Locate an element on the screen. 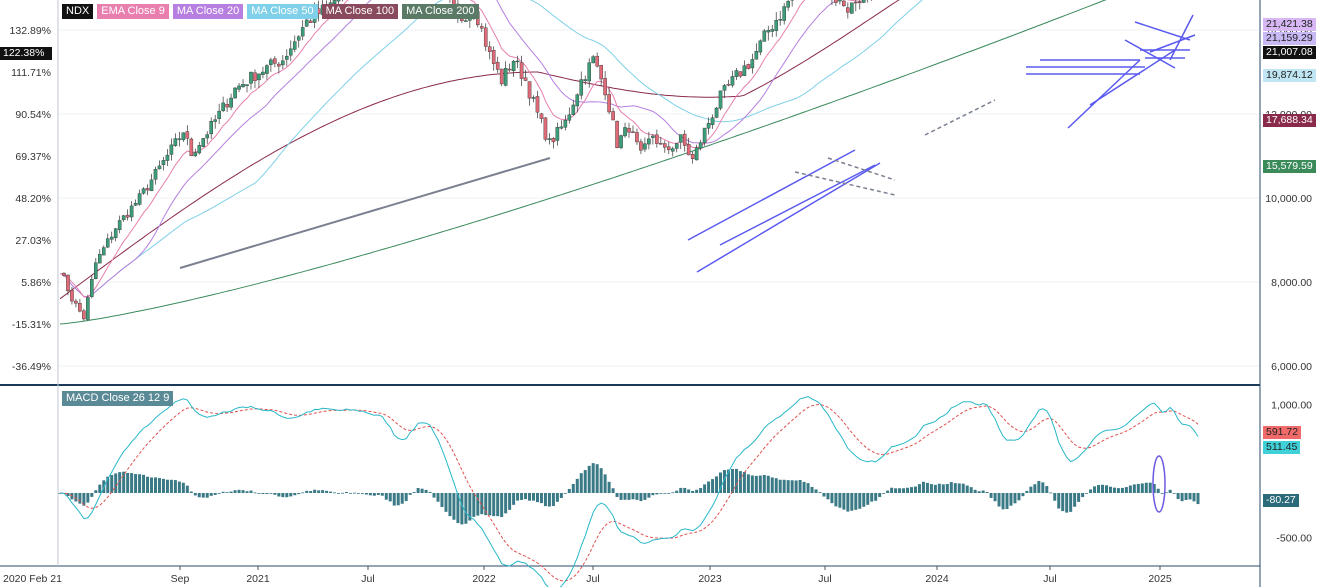 The width and height of the screenshot is (1321, 587). legend-ndx: NDX is located at coordinates (78, 11).